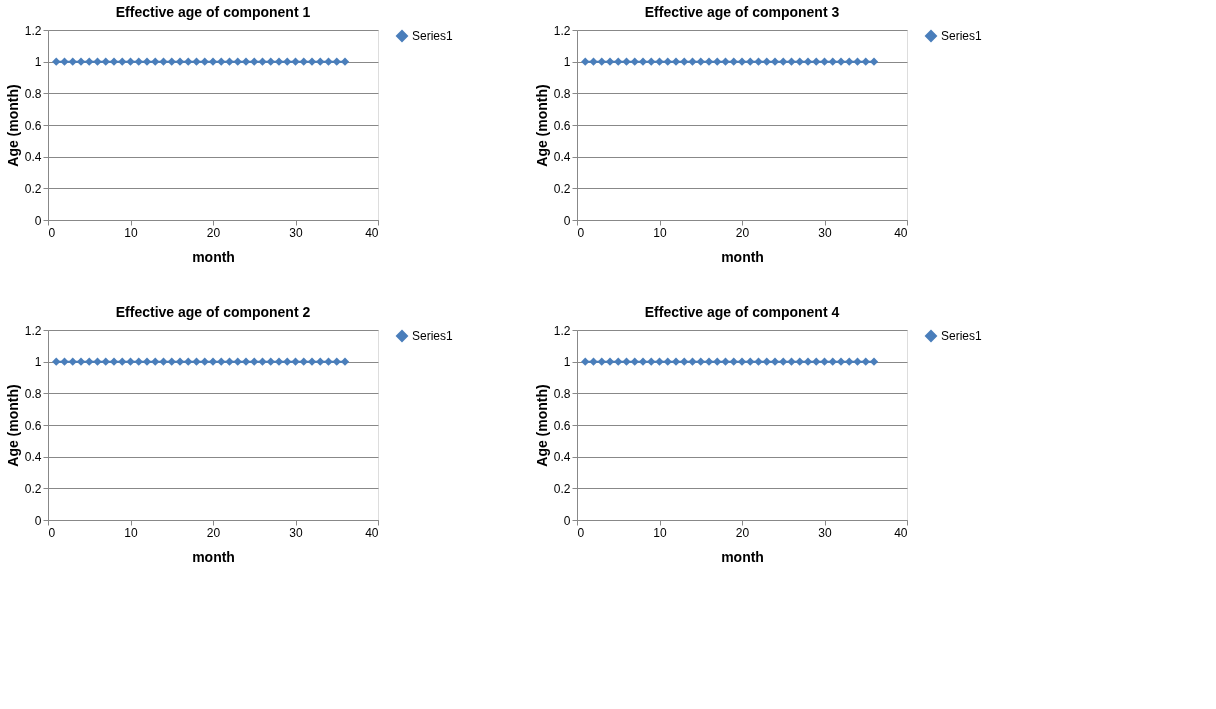  I want to click on chart-title: Effective age of component 4, so click(742, 312).